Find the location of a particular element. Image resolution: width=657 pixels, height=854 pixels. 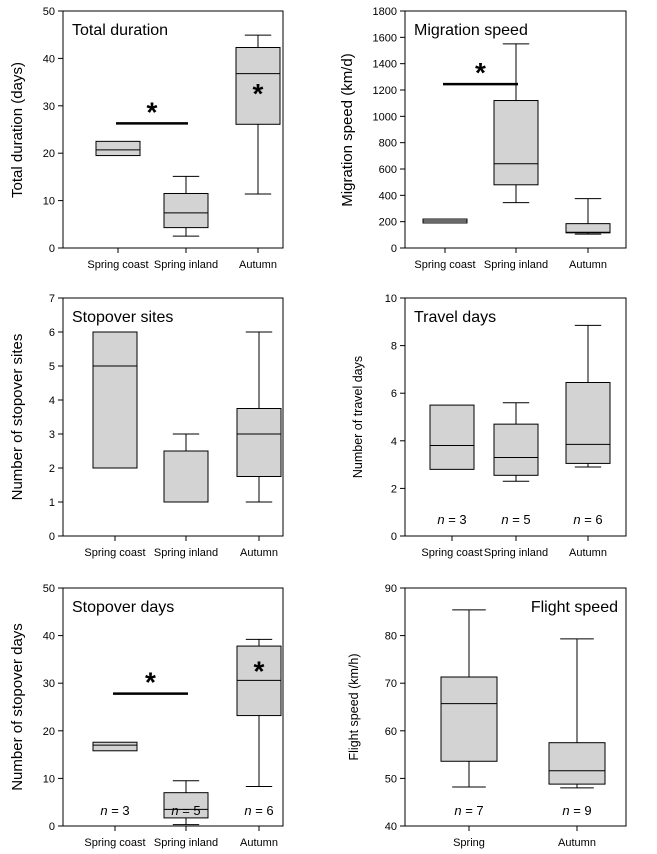

y-tick-label: 20 is located at coordinates (49, 154).